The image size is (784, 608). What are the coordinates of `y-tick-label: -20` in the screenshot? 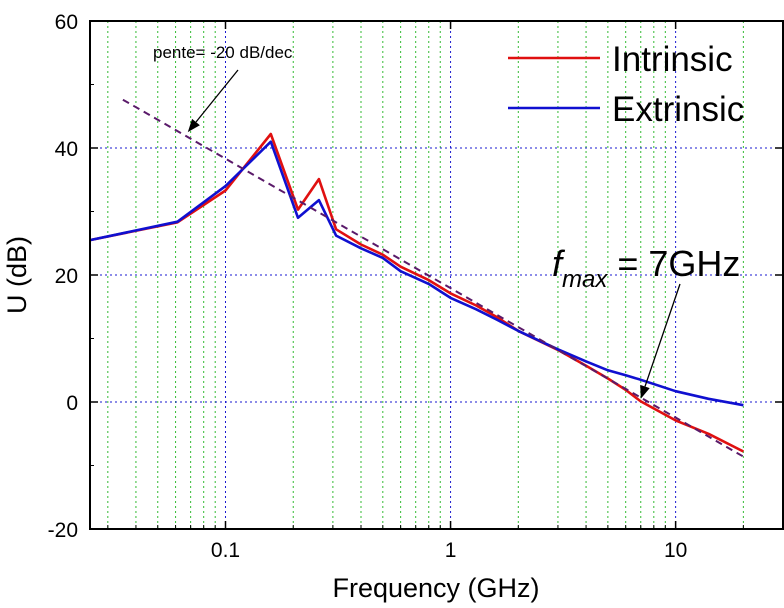 It's located at (63, 530).